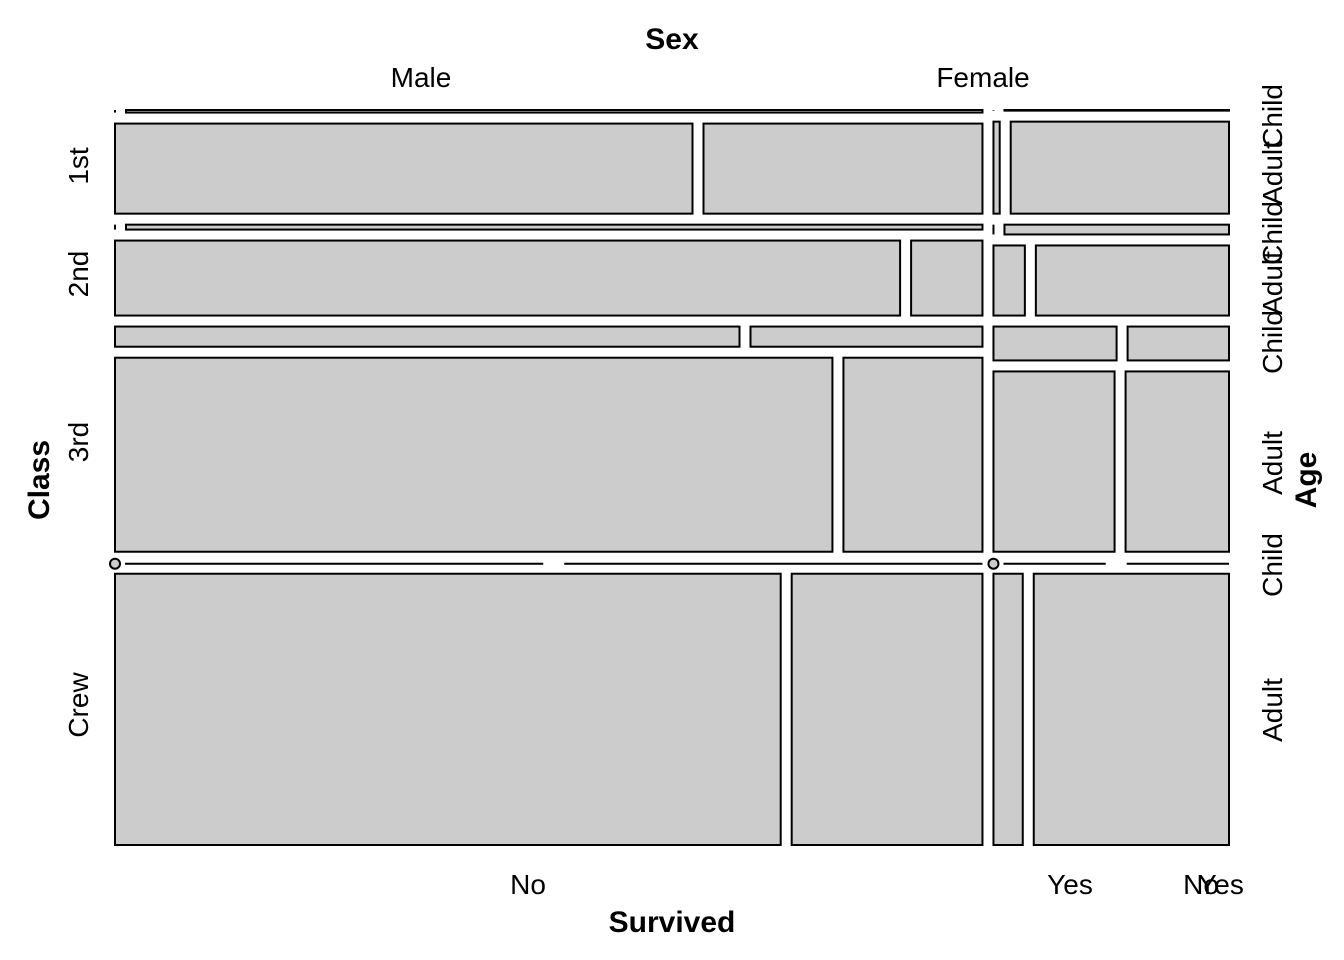 This screenshot has height=960, width=1344. I want to click on sex-label-female: Female, so click(982, 77).